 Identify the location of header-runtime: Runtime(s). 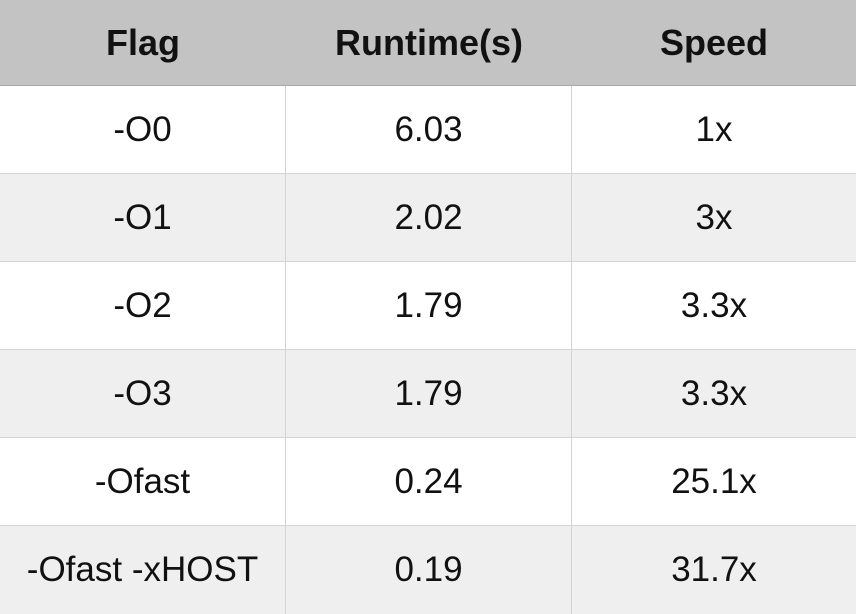
(429, 43).